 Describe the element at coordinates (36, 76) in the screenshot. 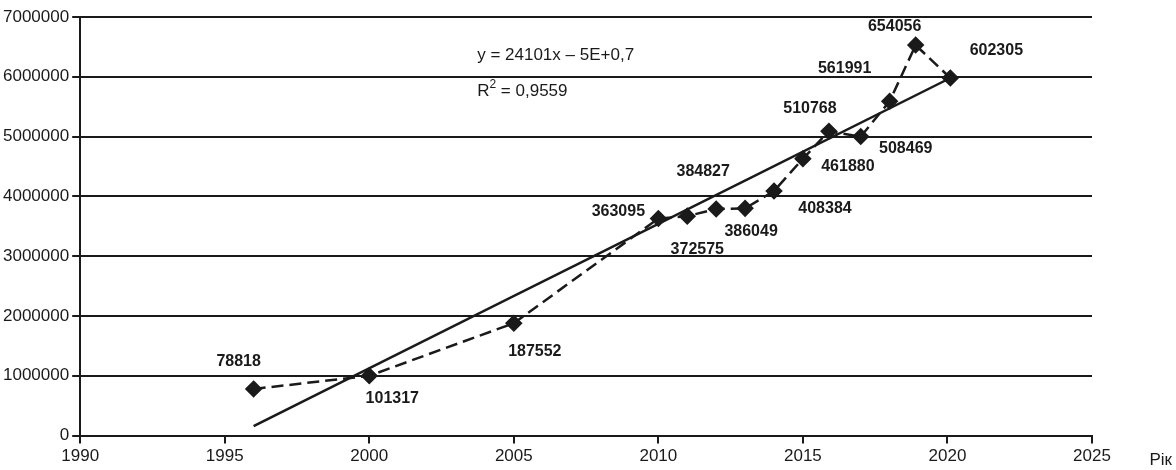

I see `y-tick-label: 6000000` at that location.